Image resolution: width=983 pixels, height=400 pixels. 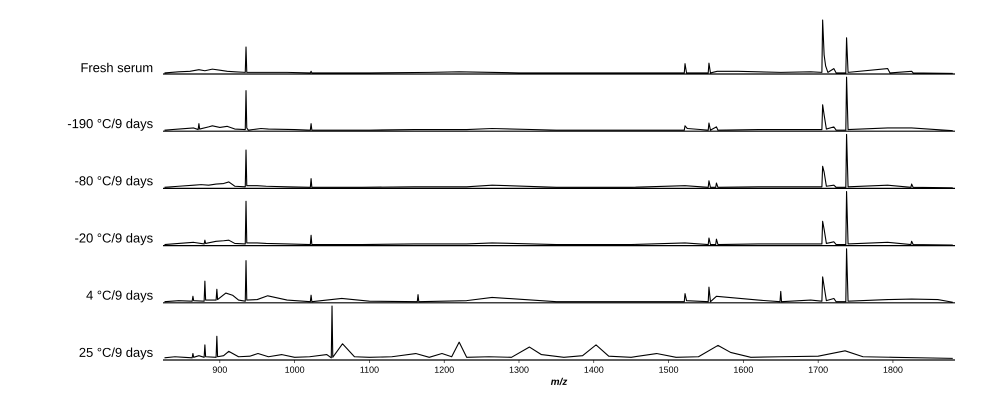 What do you see at coordinates (116, 353) in the screenshot?
I see `y-axis-title: 25 °C/9 days` at bounding box center [116, 353].